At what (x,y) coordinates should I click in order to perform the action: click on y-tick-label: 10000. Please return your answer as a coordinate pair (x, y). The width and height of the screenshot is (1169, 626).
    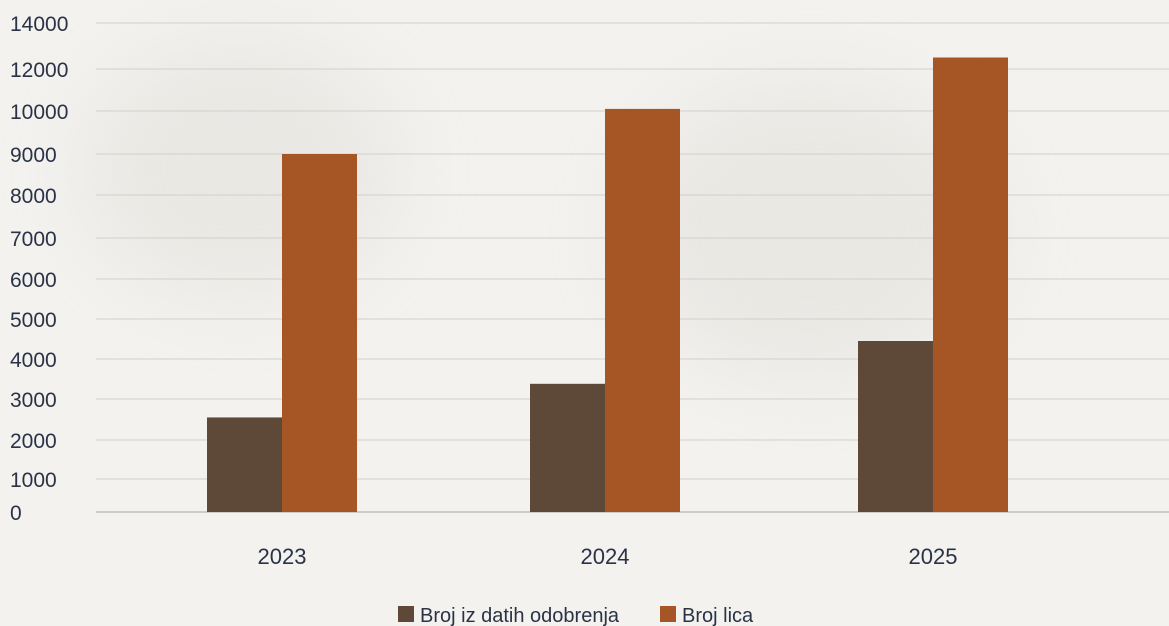
    Looking at the image, I should click on (39, 112).